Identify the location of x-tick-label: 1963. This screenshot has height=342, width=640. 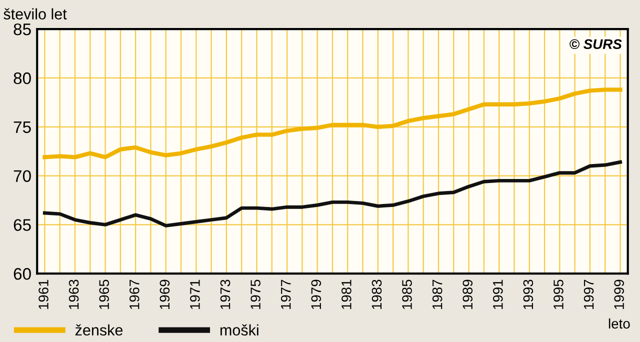
(73, 294).